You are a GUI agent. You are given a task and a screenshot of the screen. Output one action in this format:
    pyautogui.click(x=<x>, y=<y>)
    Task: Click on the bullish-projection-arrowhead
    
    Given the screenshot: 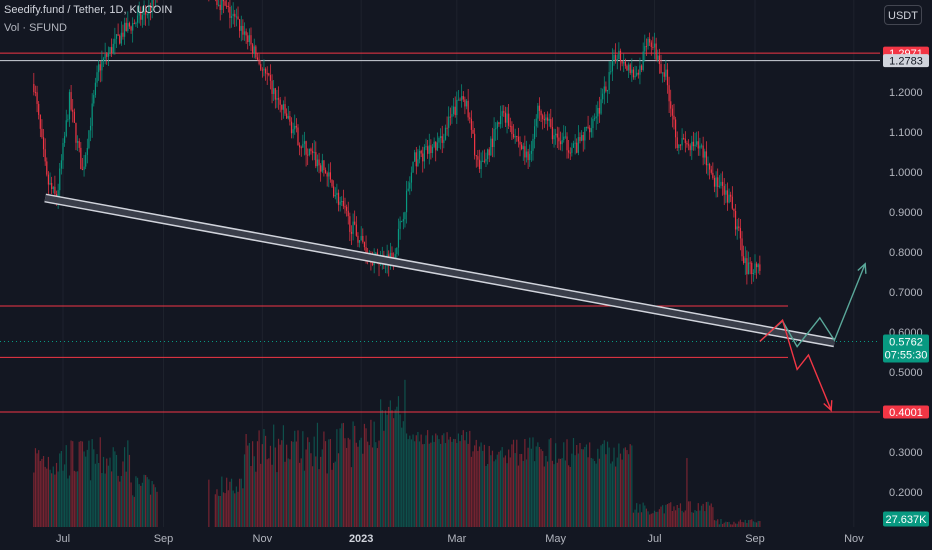 What is the action you would take?
    pyautogui.click(x=862, y=268)
    